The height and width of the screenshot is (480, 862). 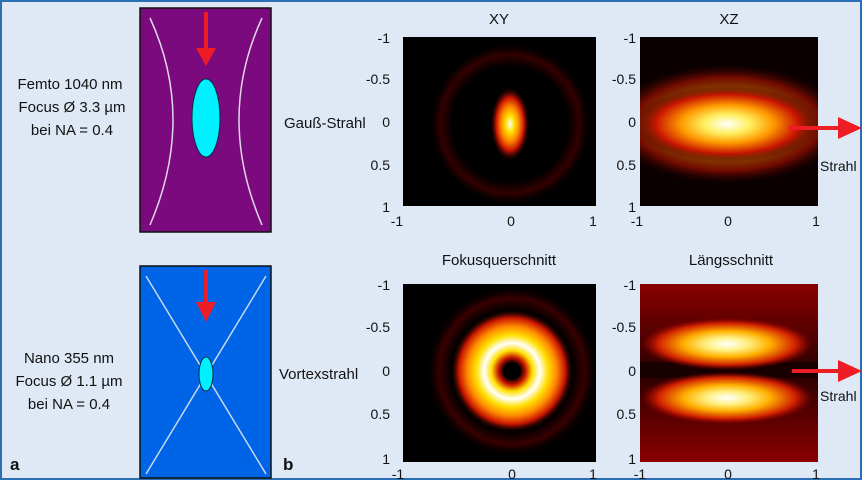 I want to click on heatmap-ring, so click(x=499, y=373).